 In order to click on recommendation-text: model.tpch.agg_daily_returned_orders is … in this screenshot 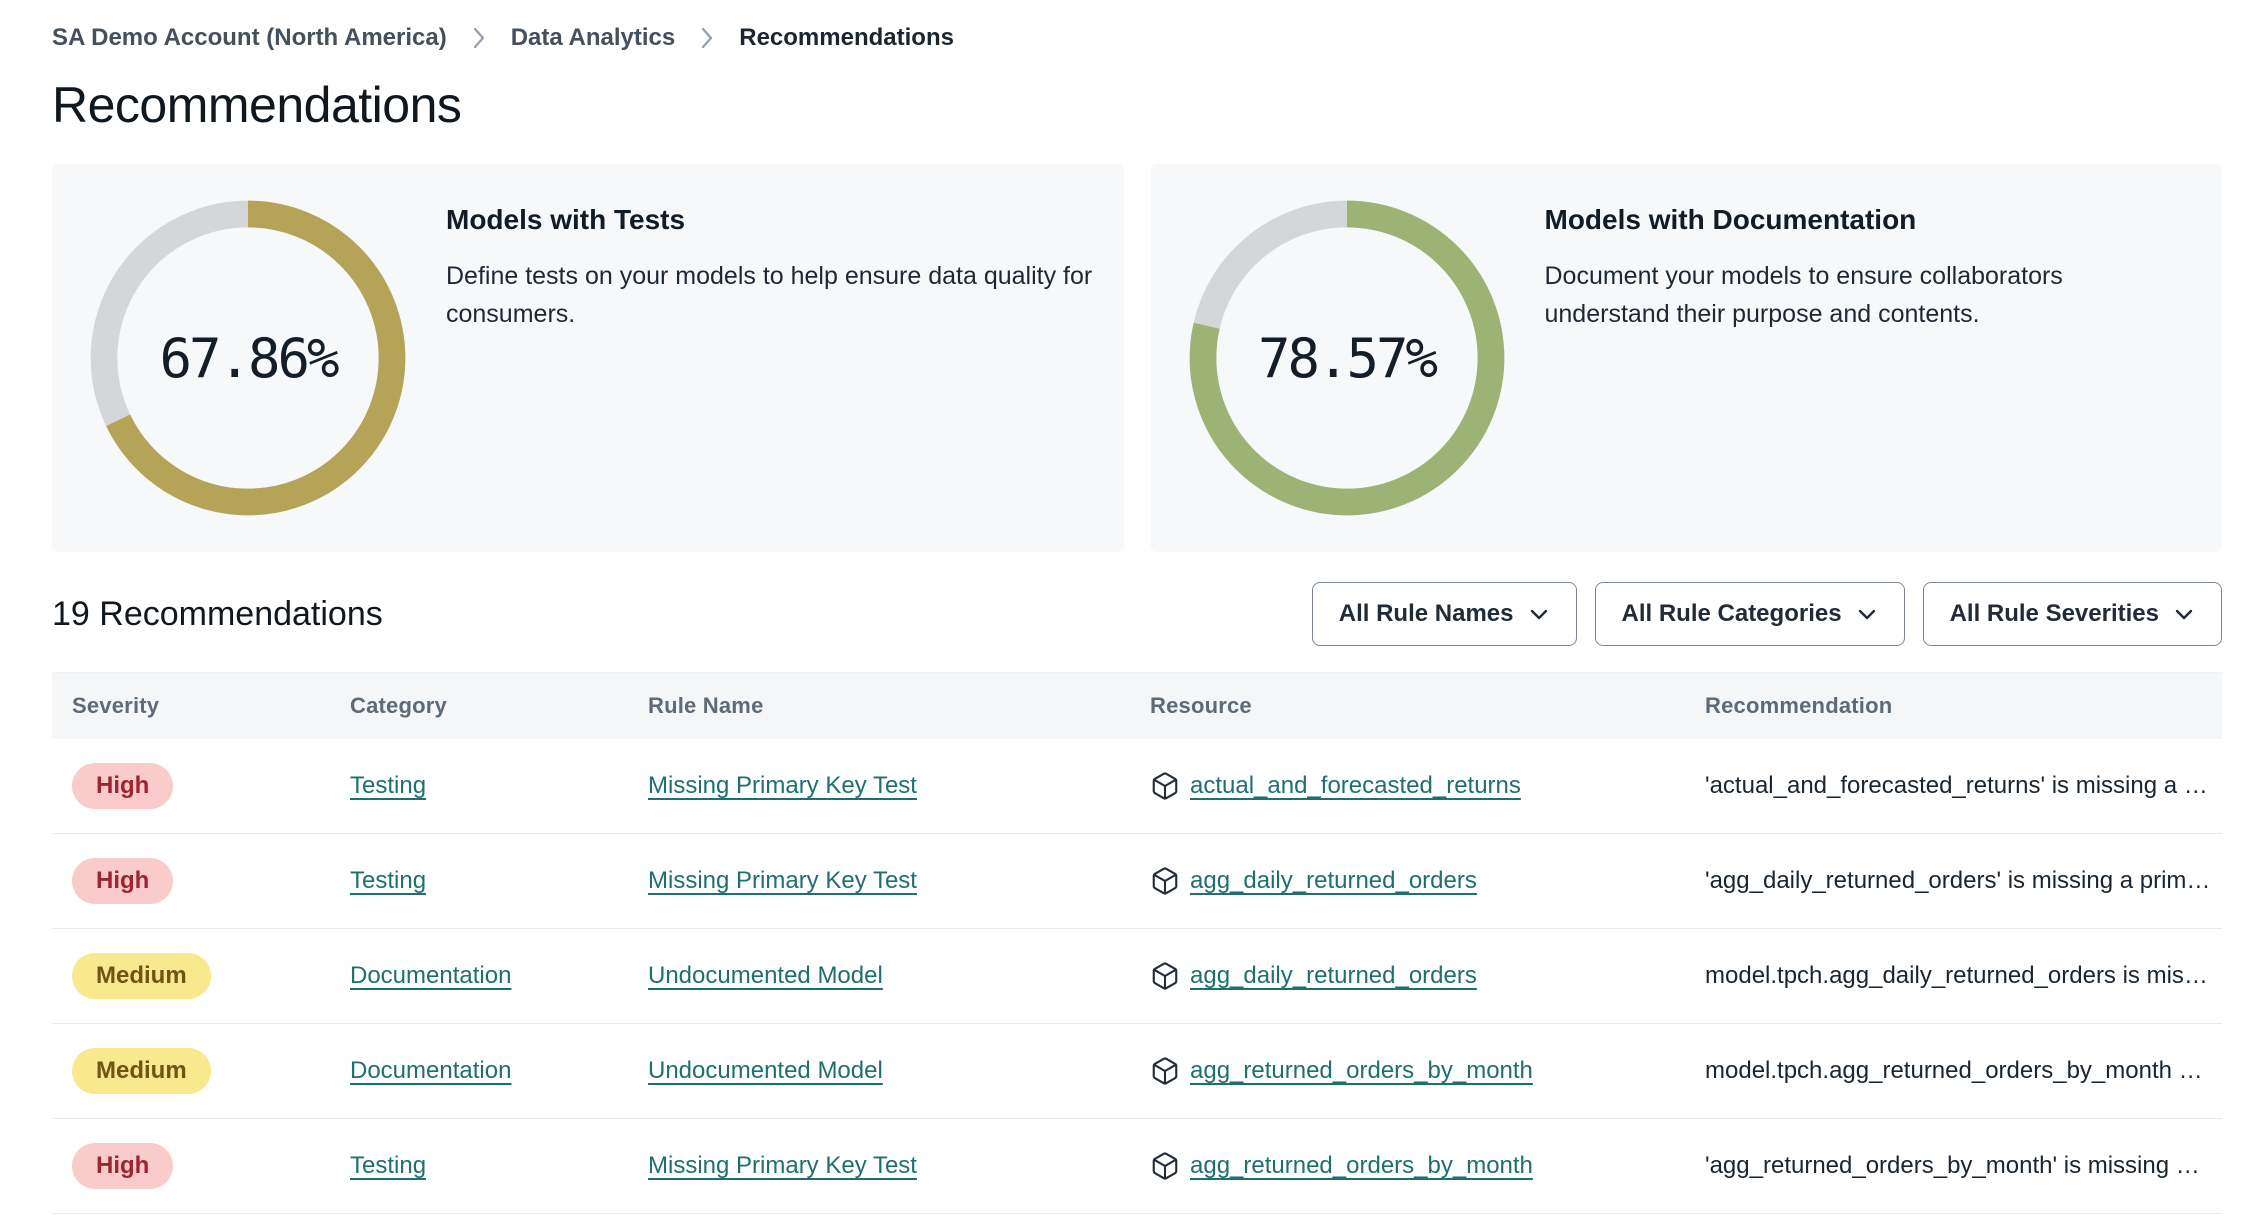, I will do `click(1956, 975)`.